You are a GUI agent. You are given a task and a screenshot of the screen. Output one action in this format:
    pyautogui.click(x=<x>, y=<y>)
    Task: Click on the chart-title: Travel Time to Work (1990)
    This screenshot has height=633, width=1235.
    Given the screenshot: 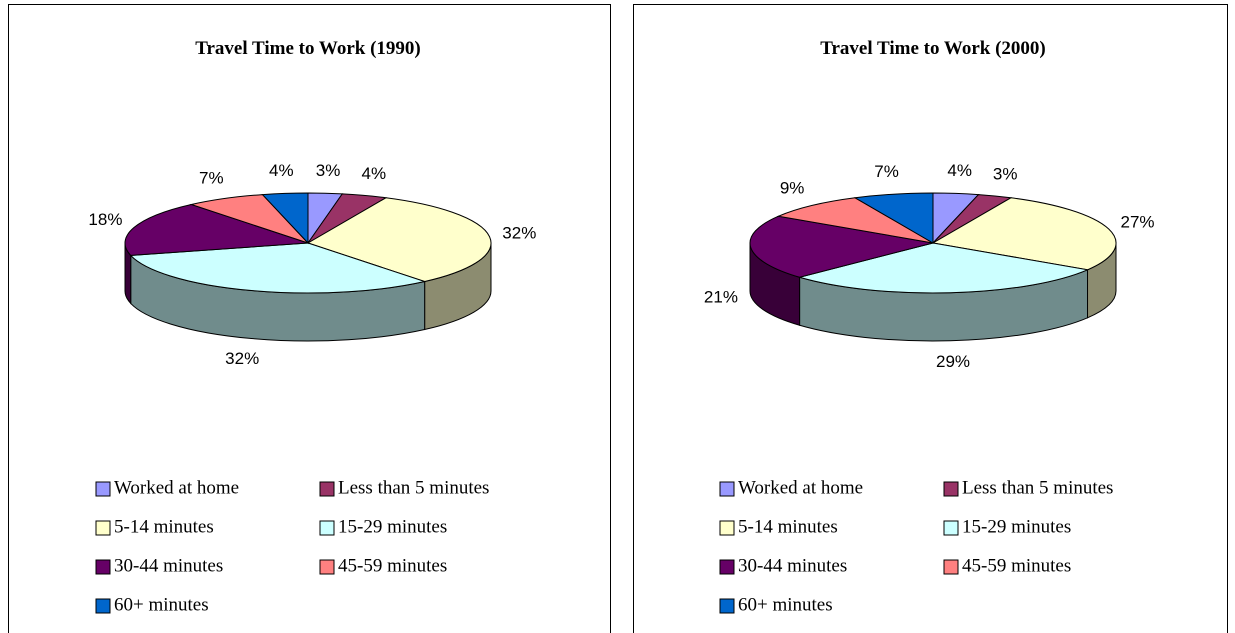 What is the action you would take?
    pyautogui.click(x=308, y=48)
    